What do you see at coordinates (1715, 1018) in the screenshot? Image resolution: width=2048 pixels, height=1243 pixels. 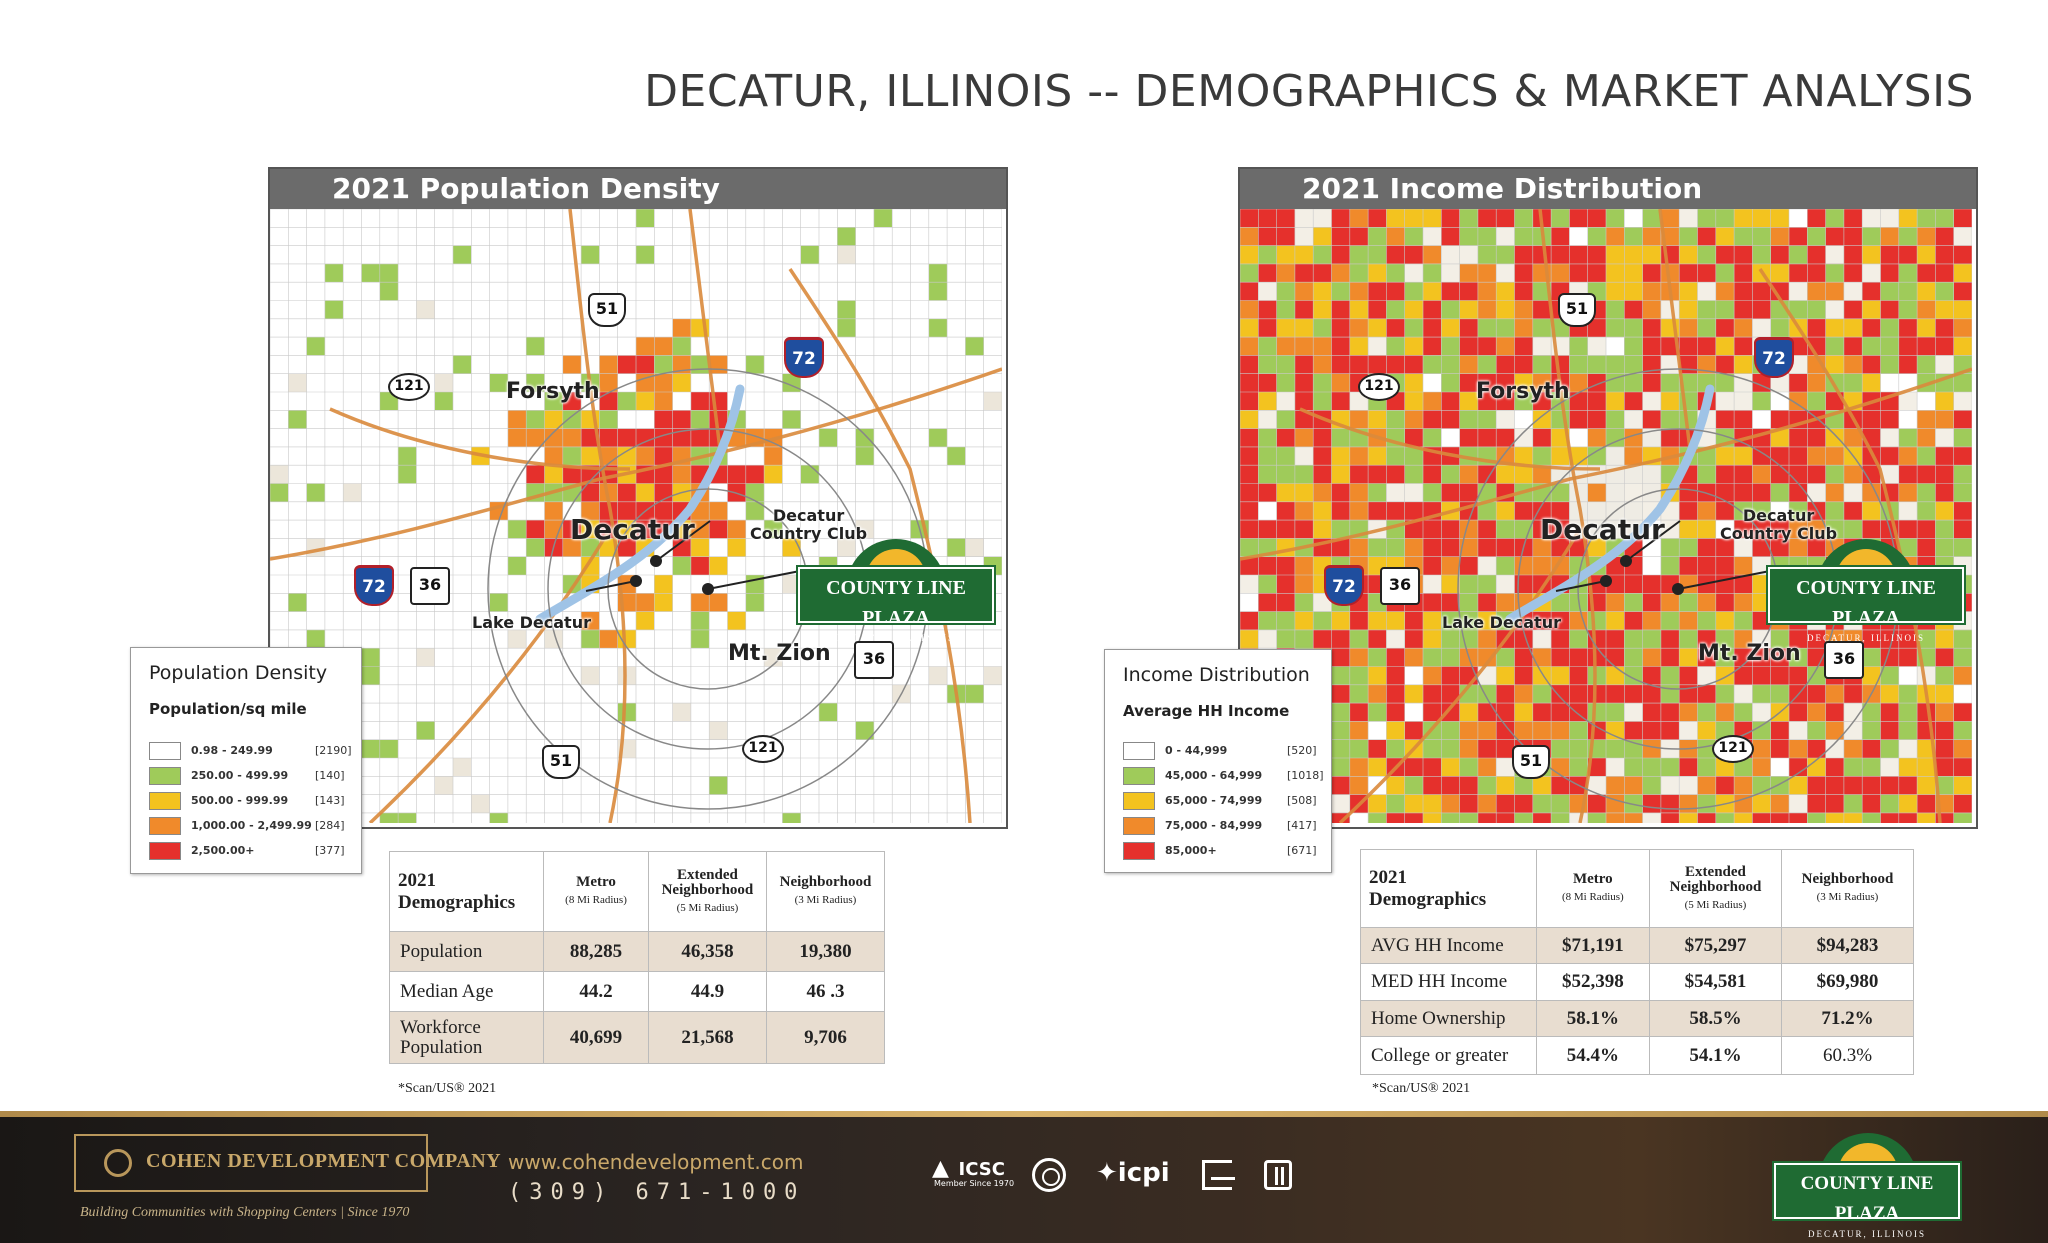 I see `cell-value: 58.5%` at bounding box center [1715, 1018].